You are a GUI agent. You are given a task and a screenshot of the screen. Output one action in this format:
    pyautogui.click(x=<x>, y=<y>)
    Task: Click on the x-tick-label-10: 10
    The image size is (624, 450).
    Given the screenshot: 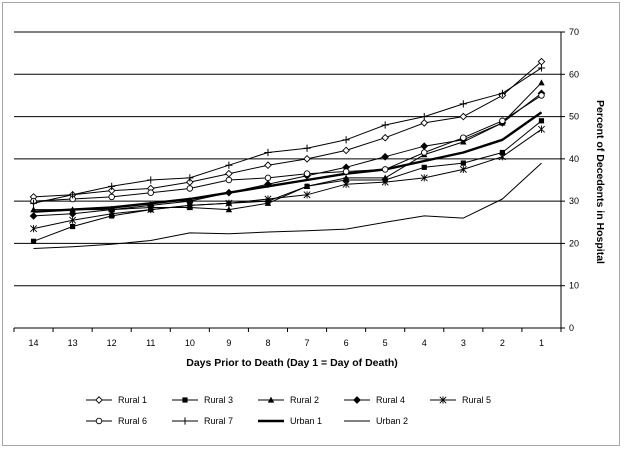 What is the action you would take?
    pyautogui.click(x=190, y=343)
    